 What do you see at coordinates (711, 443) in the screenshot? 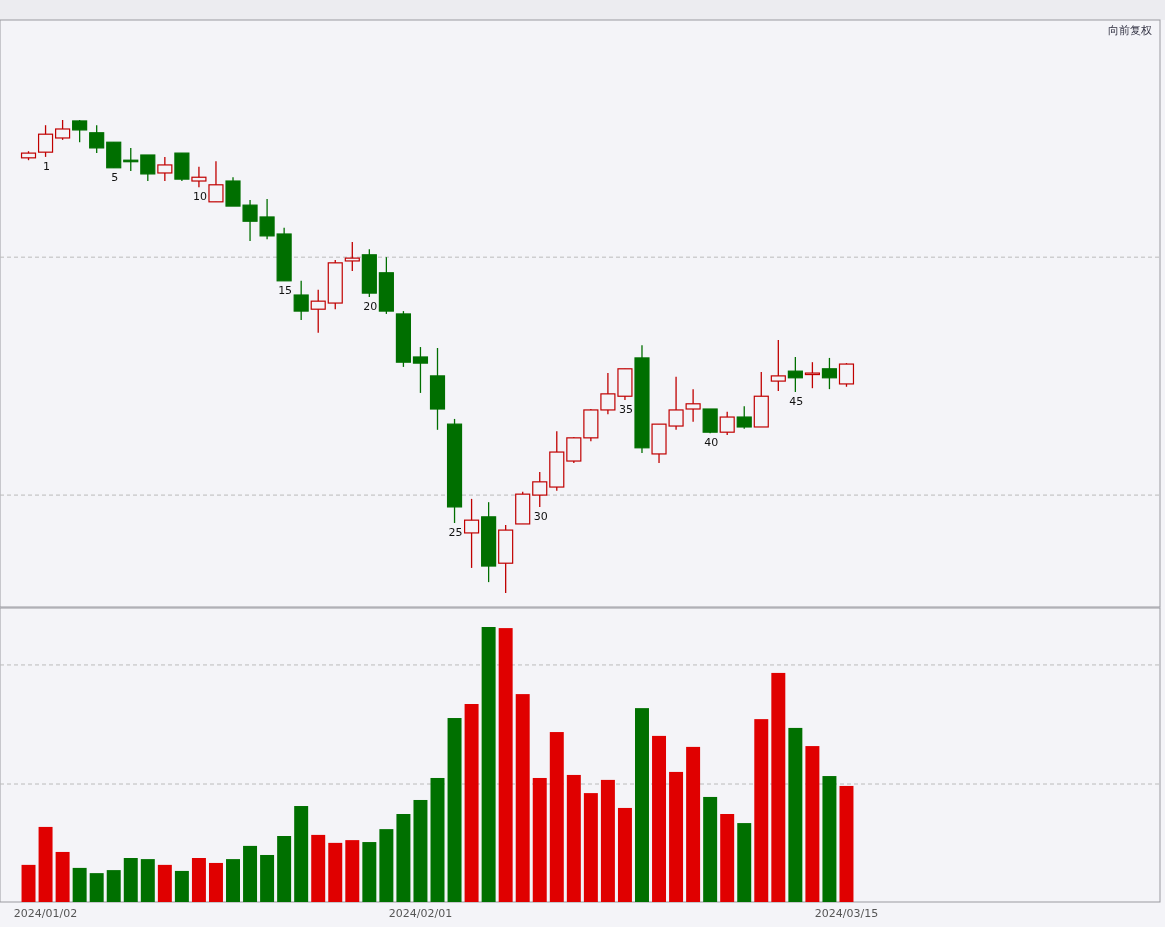
I see `text: 40` at bounding box center [711, 443].